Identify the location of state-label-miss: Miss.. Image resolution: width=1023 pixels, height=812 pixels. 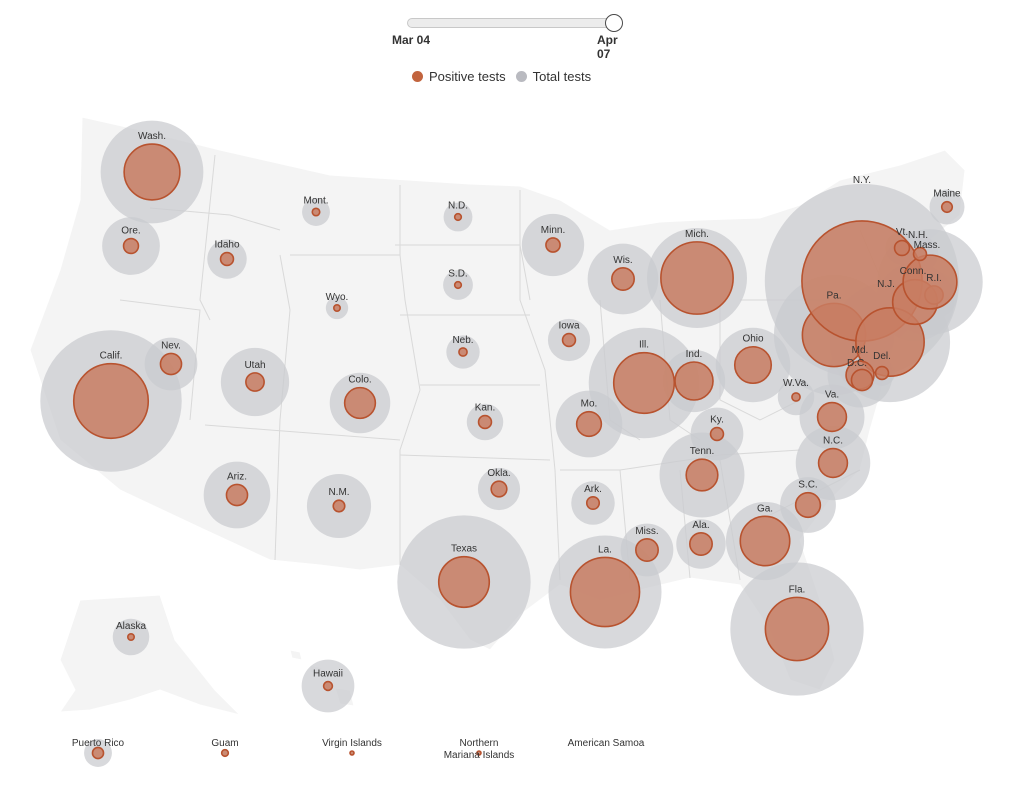
(646, 531).